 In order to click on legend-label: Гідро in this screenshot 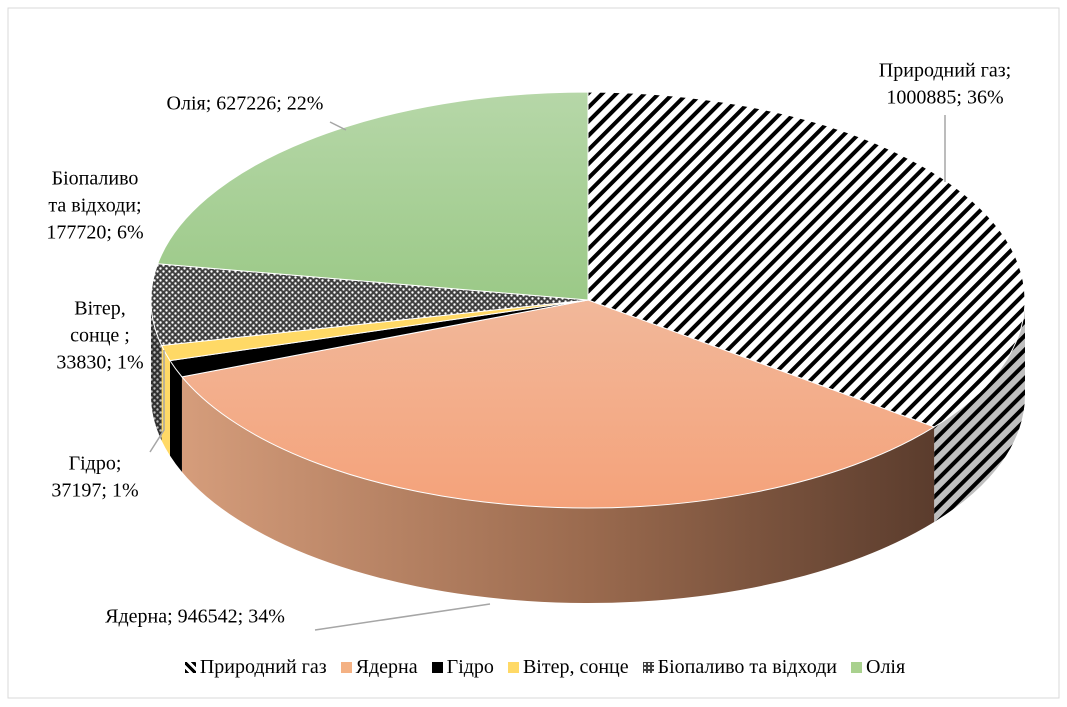, I will do `click(470, 667)`.